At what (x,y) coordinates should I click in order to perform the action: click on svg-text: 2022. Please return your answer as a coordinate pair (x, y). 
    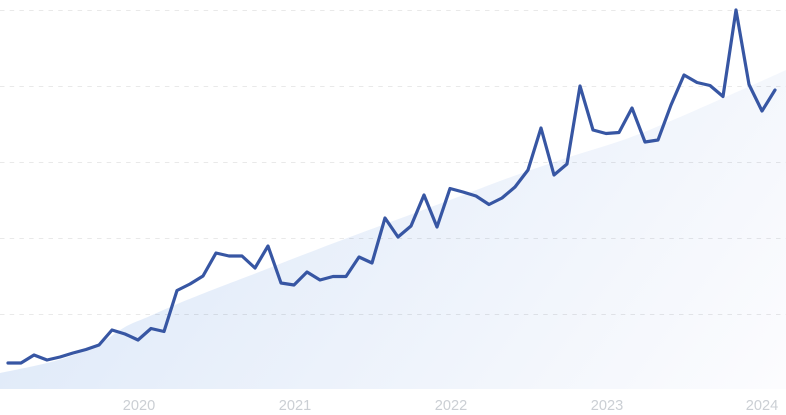
    Looking at the image, I should click on (451, 406).